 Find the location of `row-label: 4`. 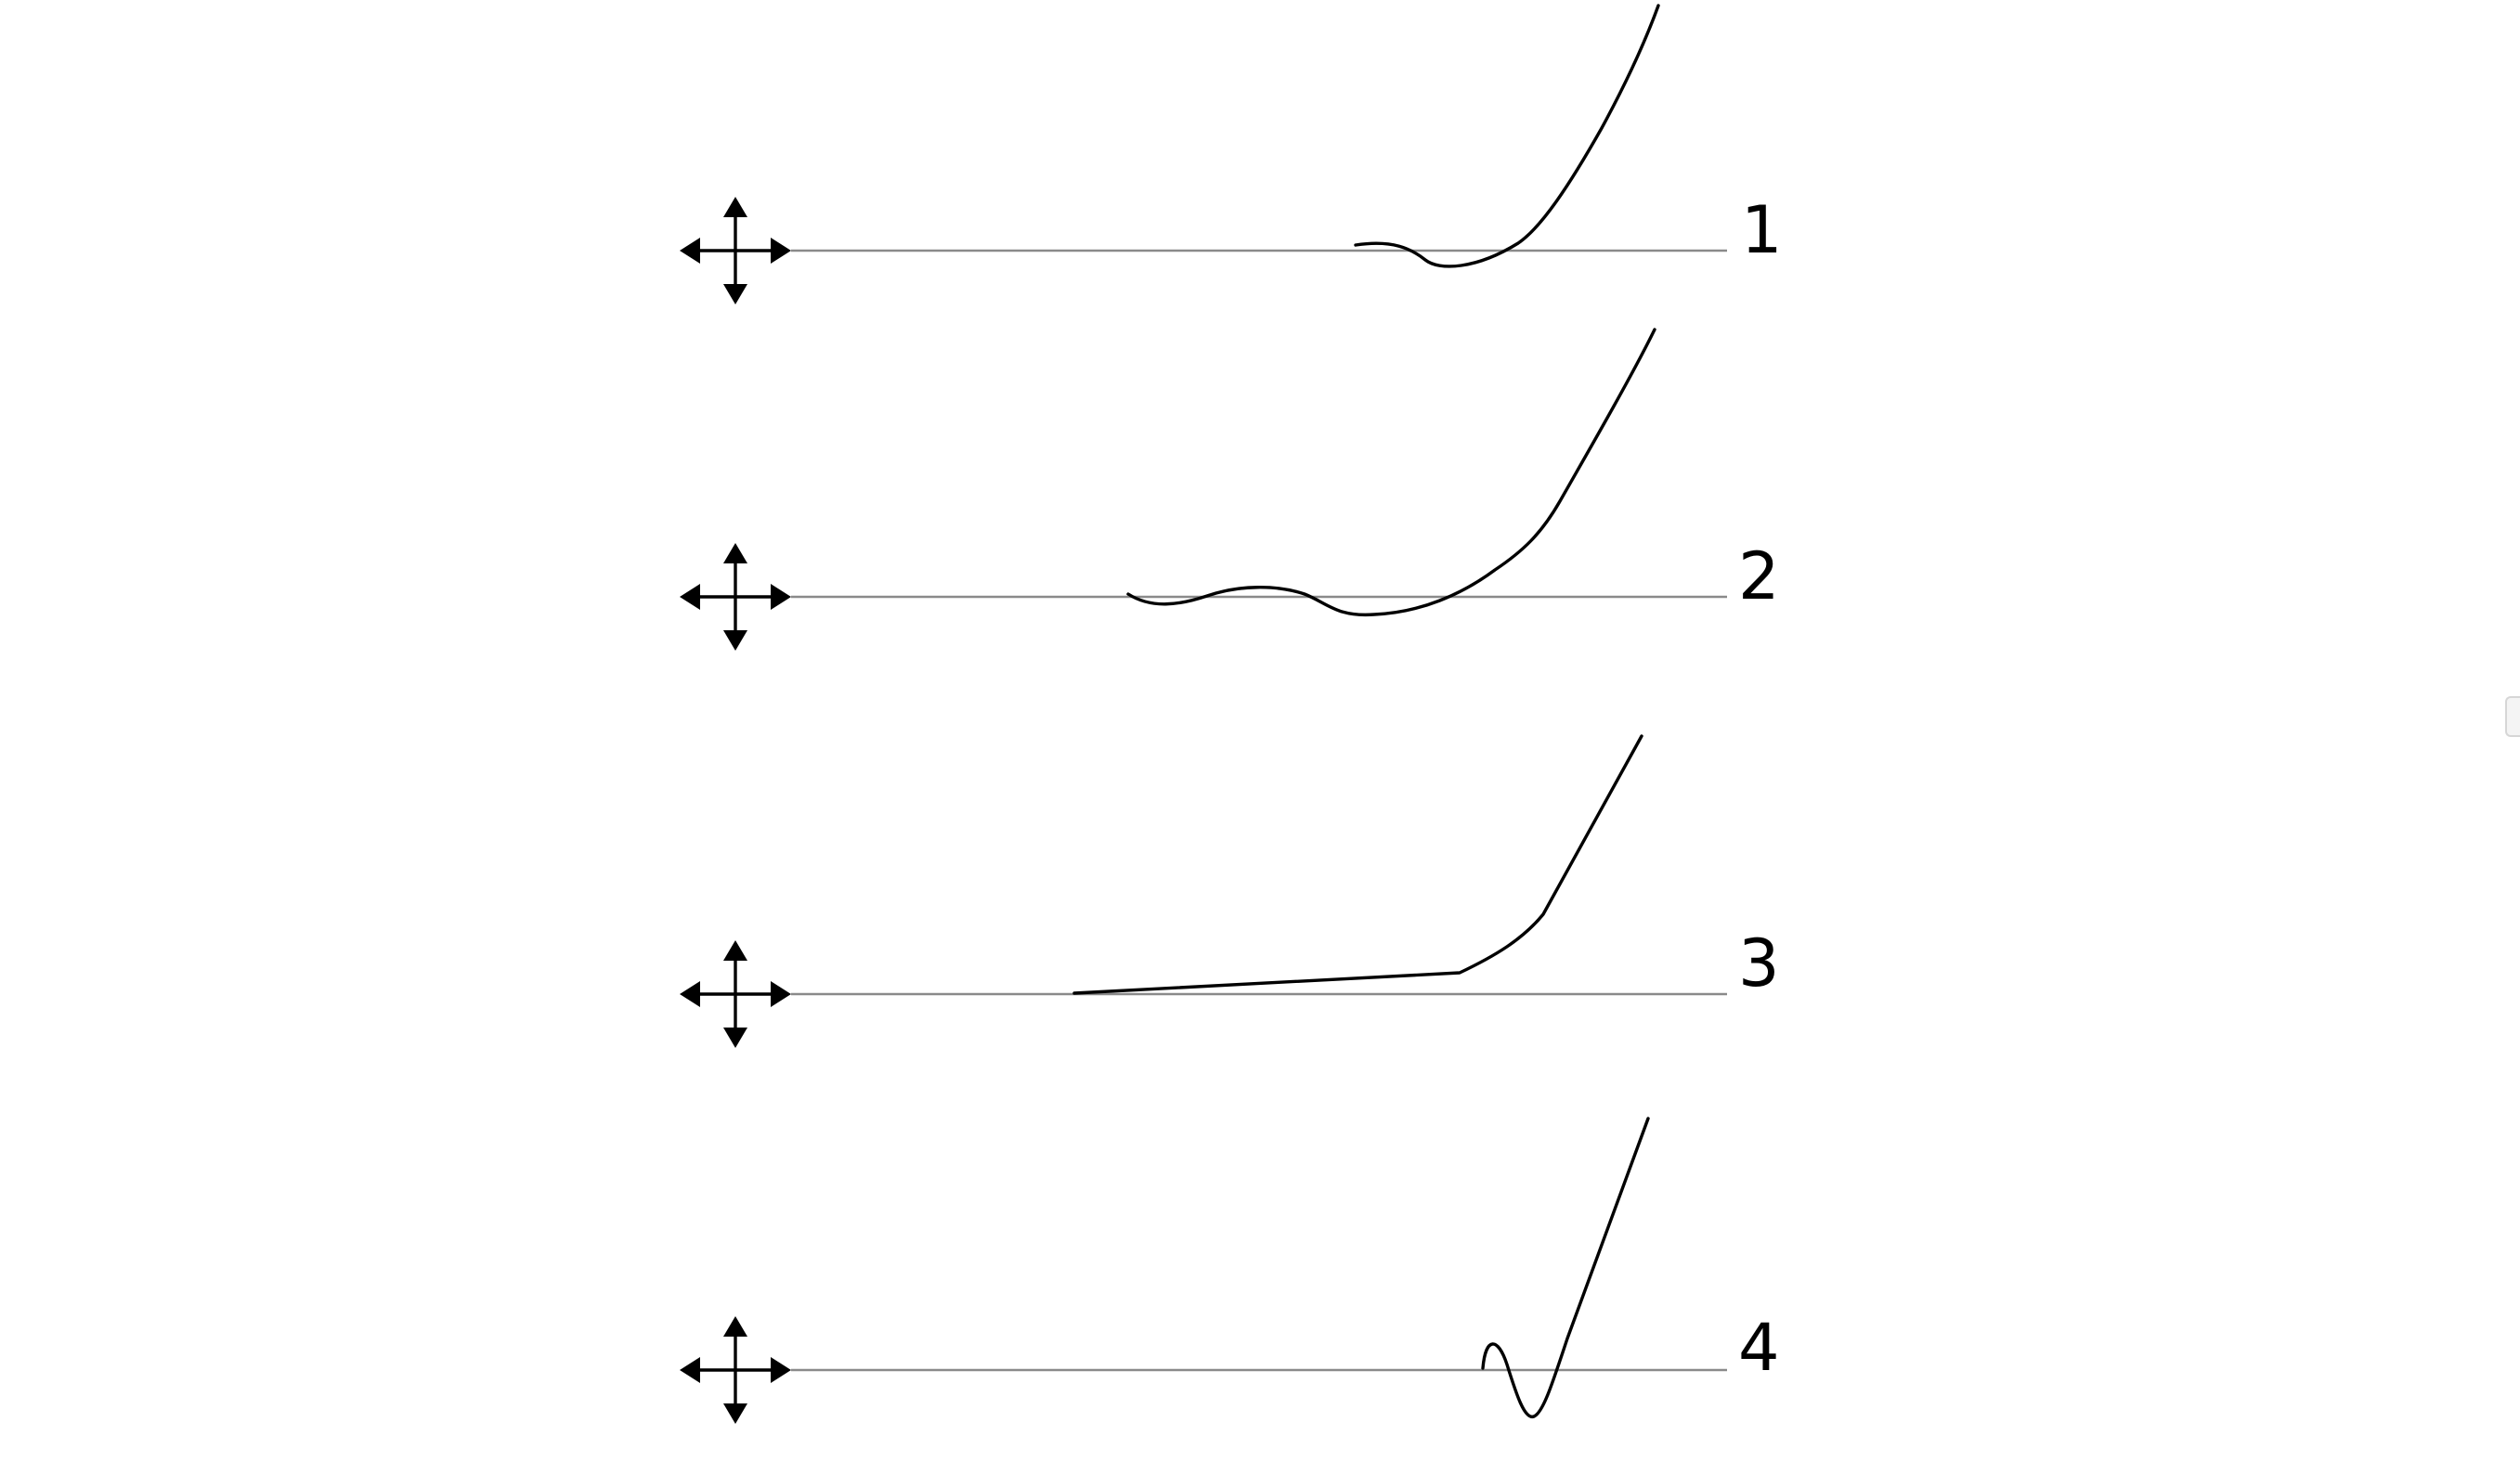

row-label: 4 is located at coordinates (1759, 1348).